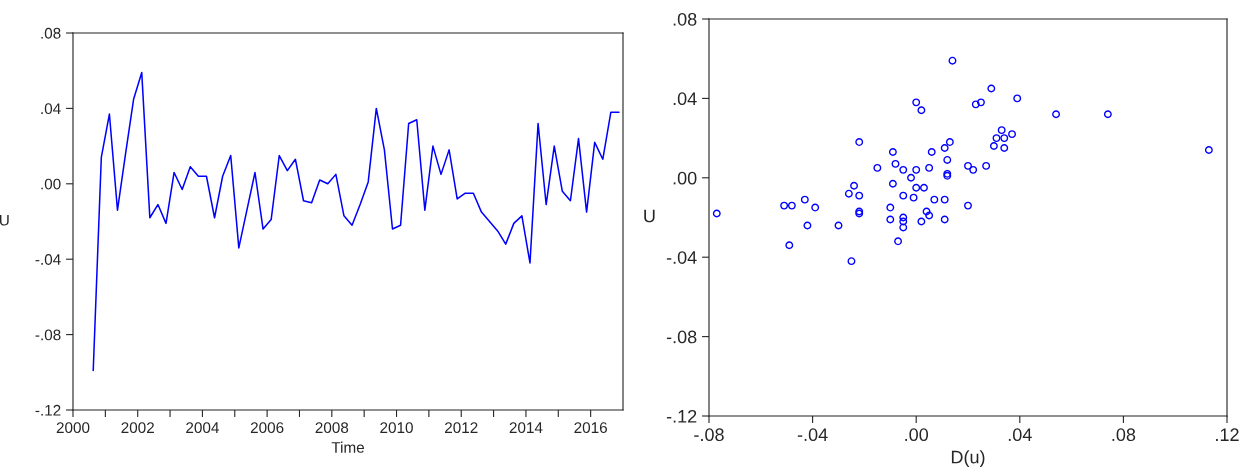 The image size is (1251, 468). Describe the element at coordinates (1124, 435) in the screenshot. I see `x-tick-label: .08` at that location.